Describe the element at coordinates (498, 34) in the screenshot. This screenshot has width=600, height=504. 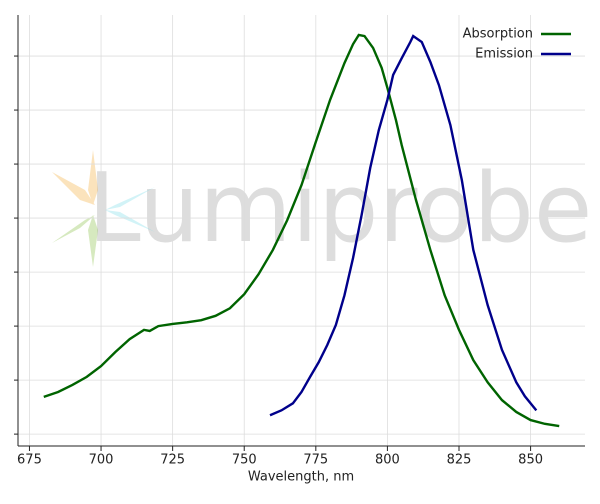
I see `legend-label: Absorption` at that location.